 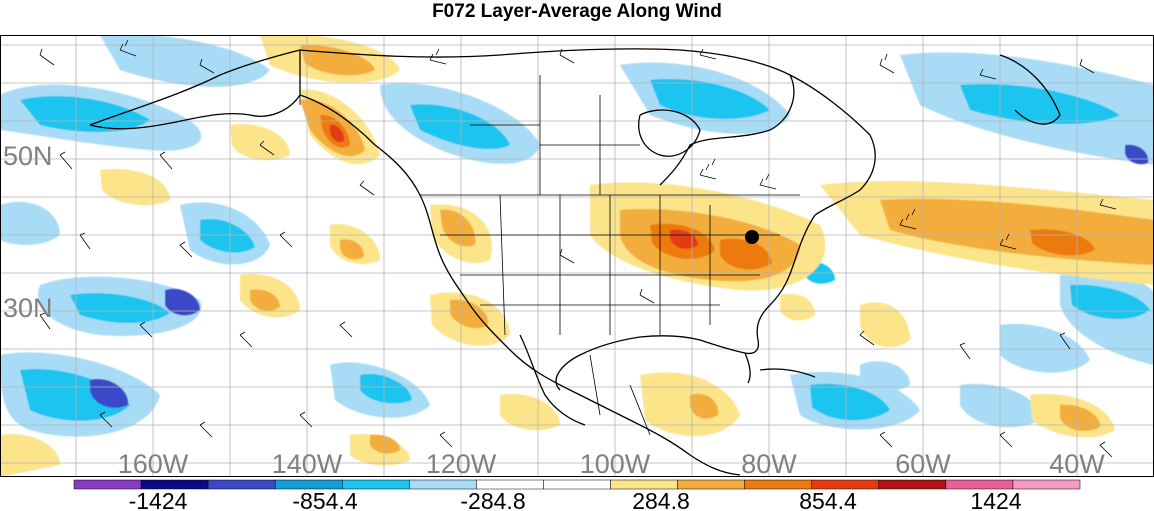 I want to click on lon-label-160w: 160W, so click(x=153, y=463).